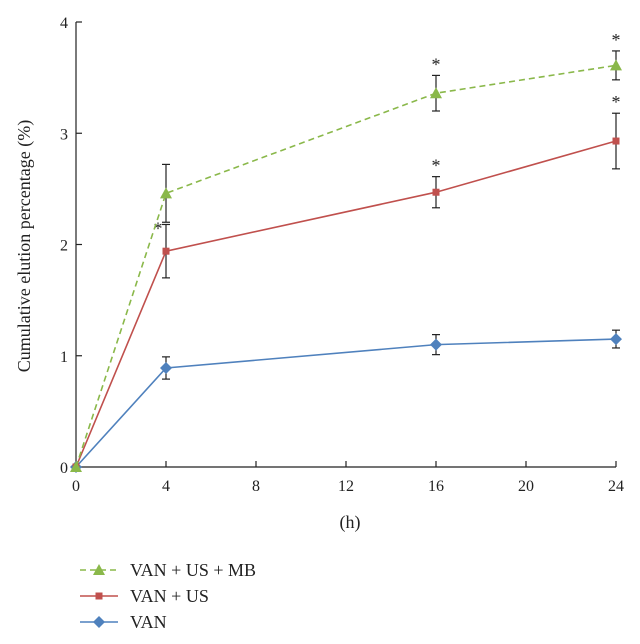 The width and height of the screenshot is (640, 644). I want to click on x-tick-label: 4, so click(166, 486).